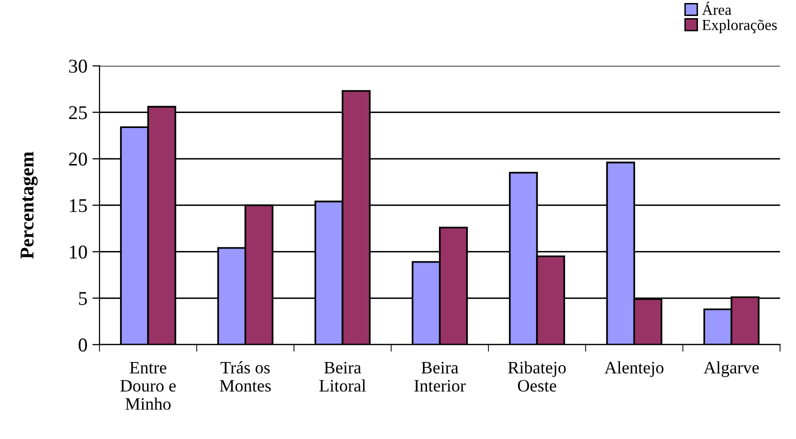 This screenshot has width=796, height=439. Describe the element at coordinates (739, 26) in the screenshot. I see `legend-label: Explorações` at that location.